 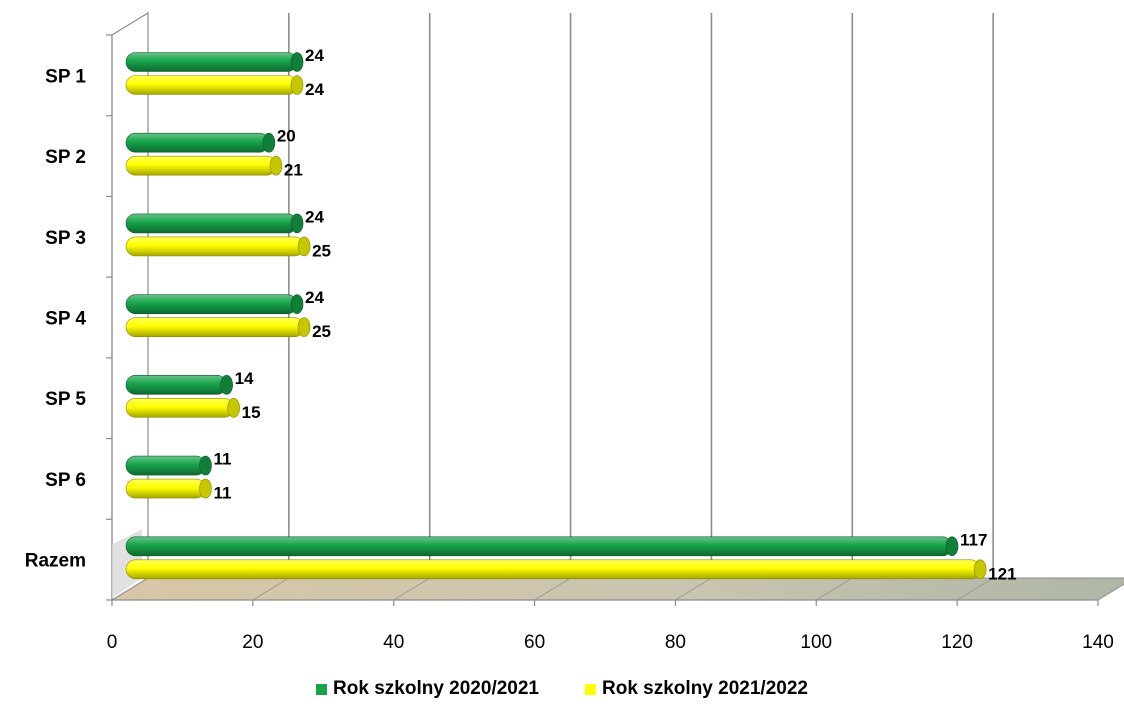 What do you see at coordinates (590, 689) in the screenshot?
I see `legend-swatch-yellow-icon` at bounding box center [590, 689].